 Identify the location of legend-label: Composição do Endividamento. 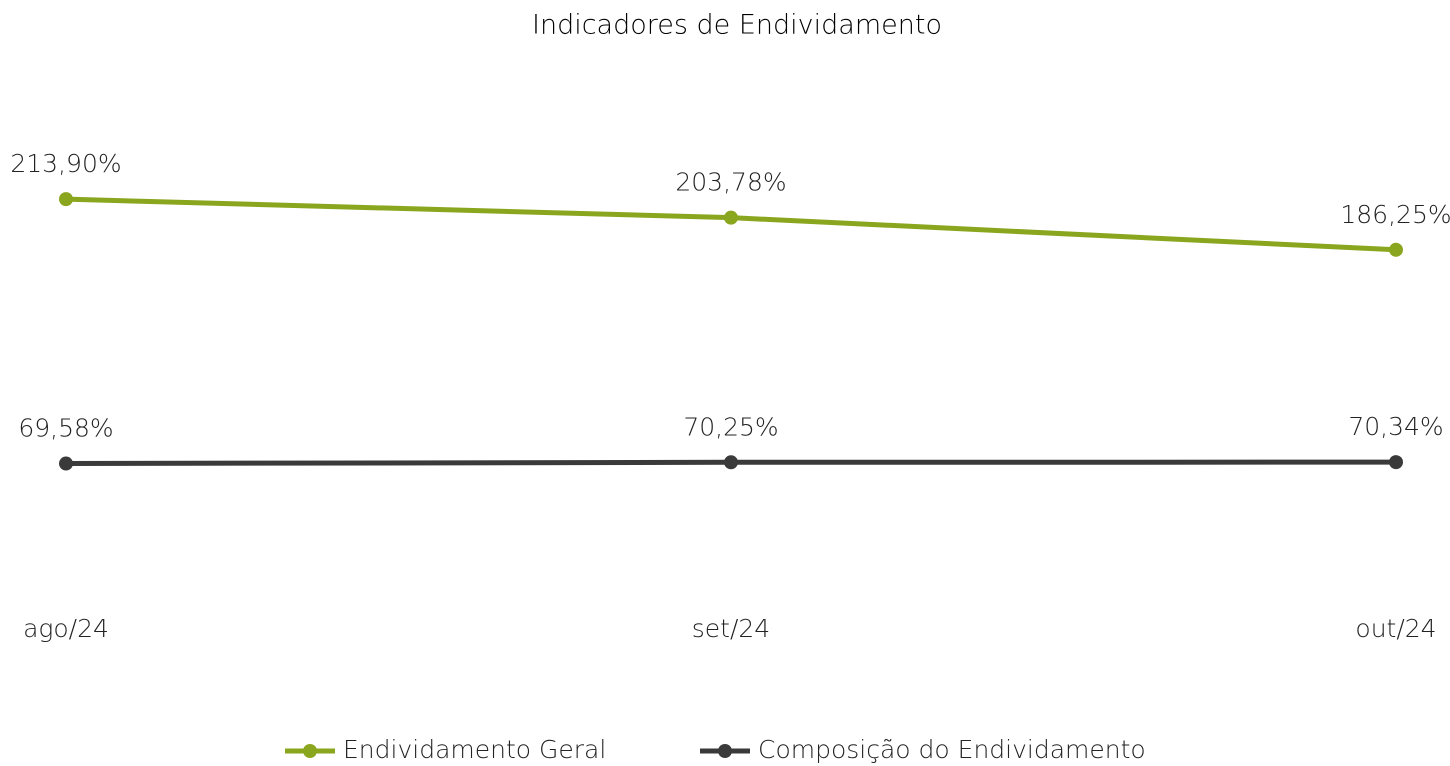
(952, 749).